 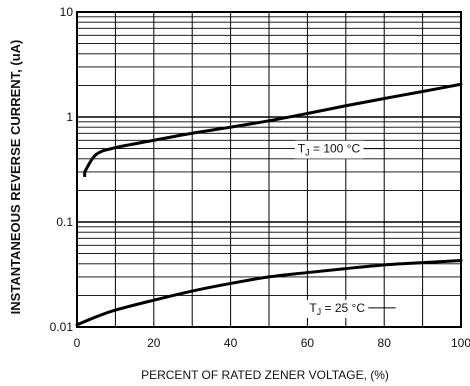 I want to click on y-tick-label: 0.1, so click(x=64, y=222).